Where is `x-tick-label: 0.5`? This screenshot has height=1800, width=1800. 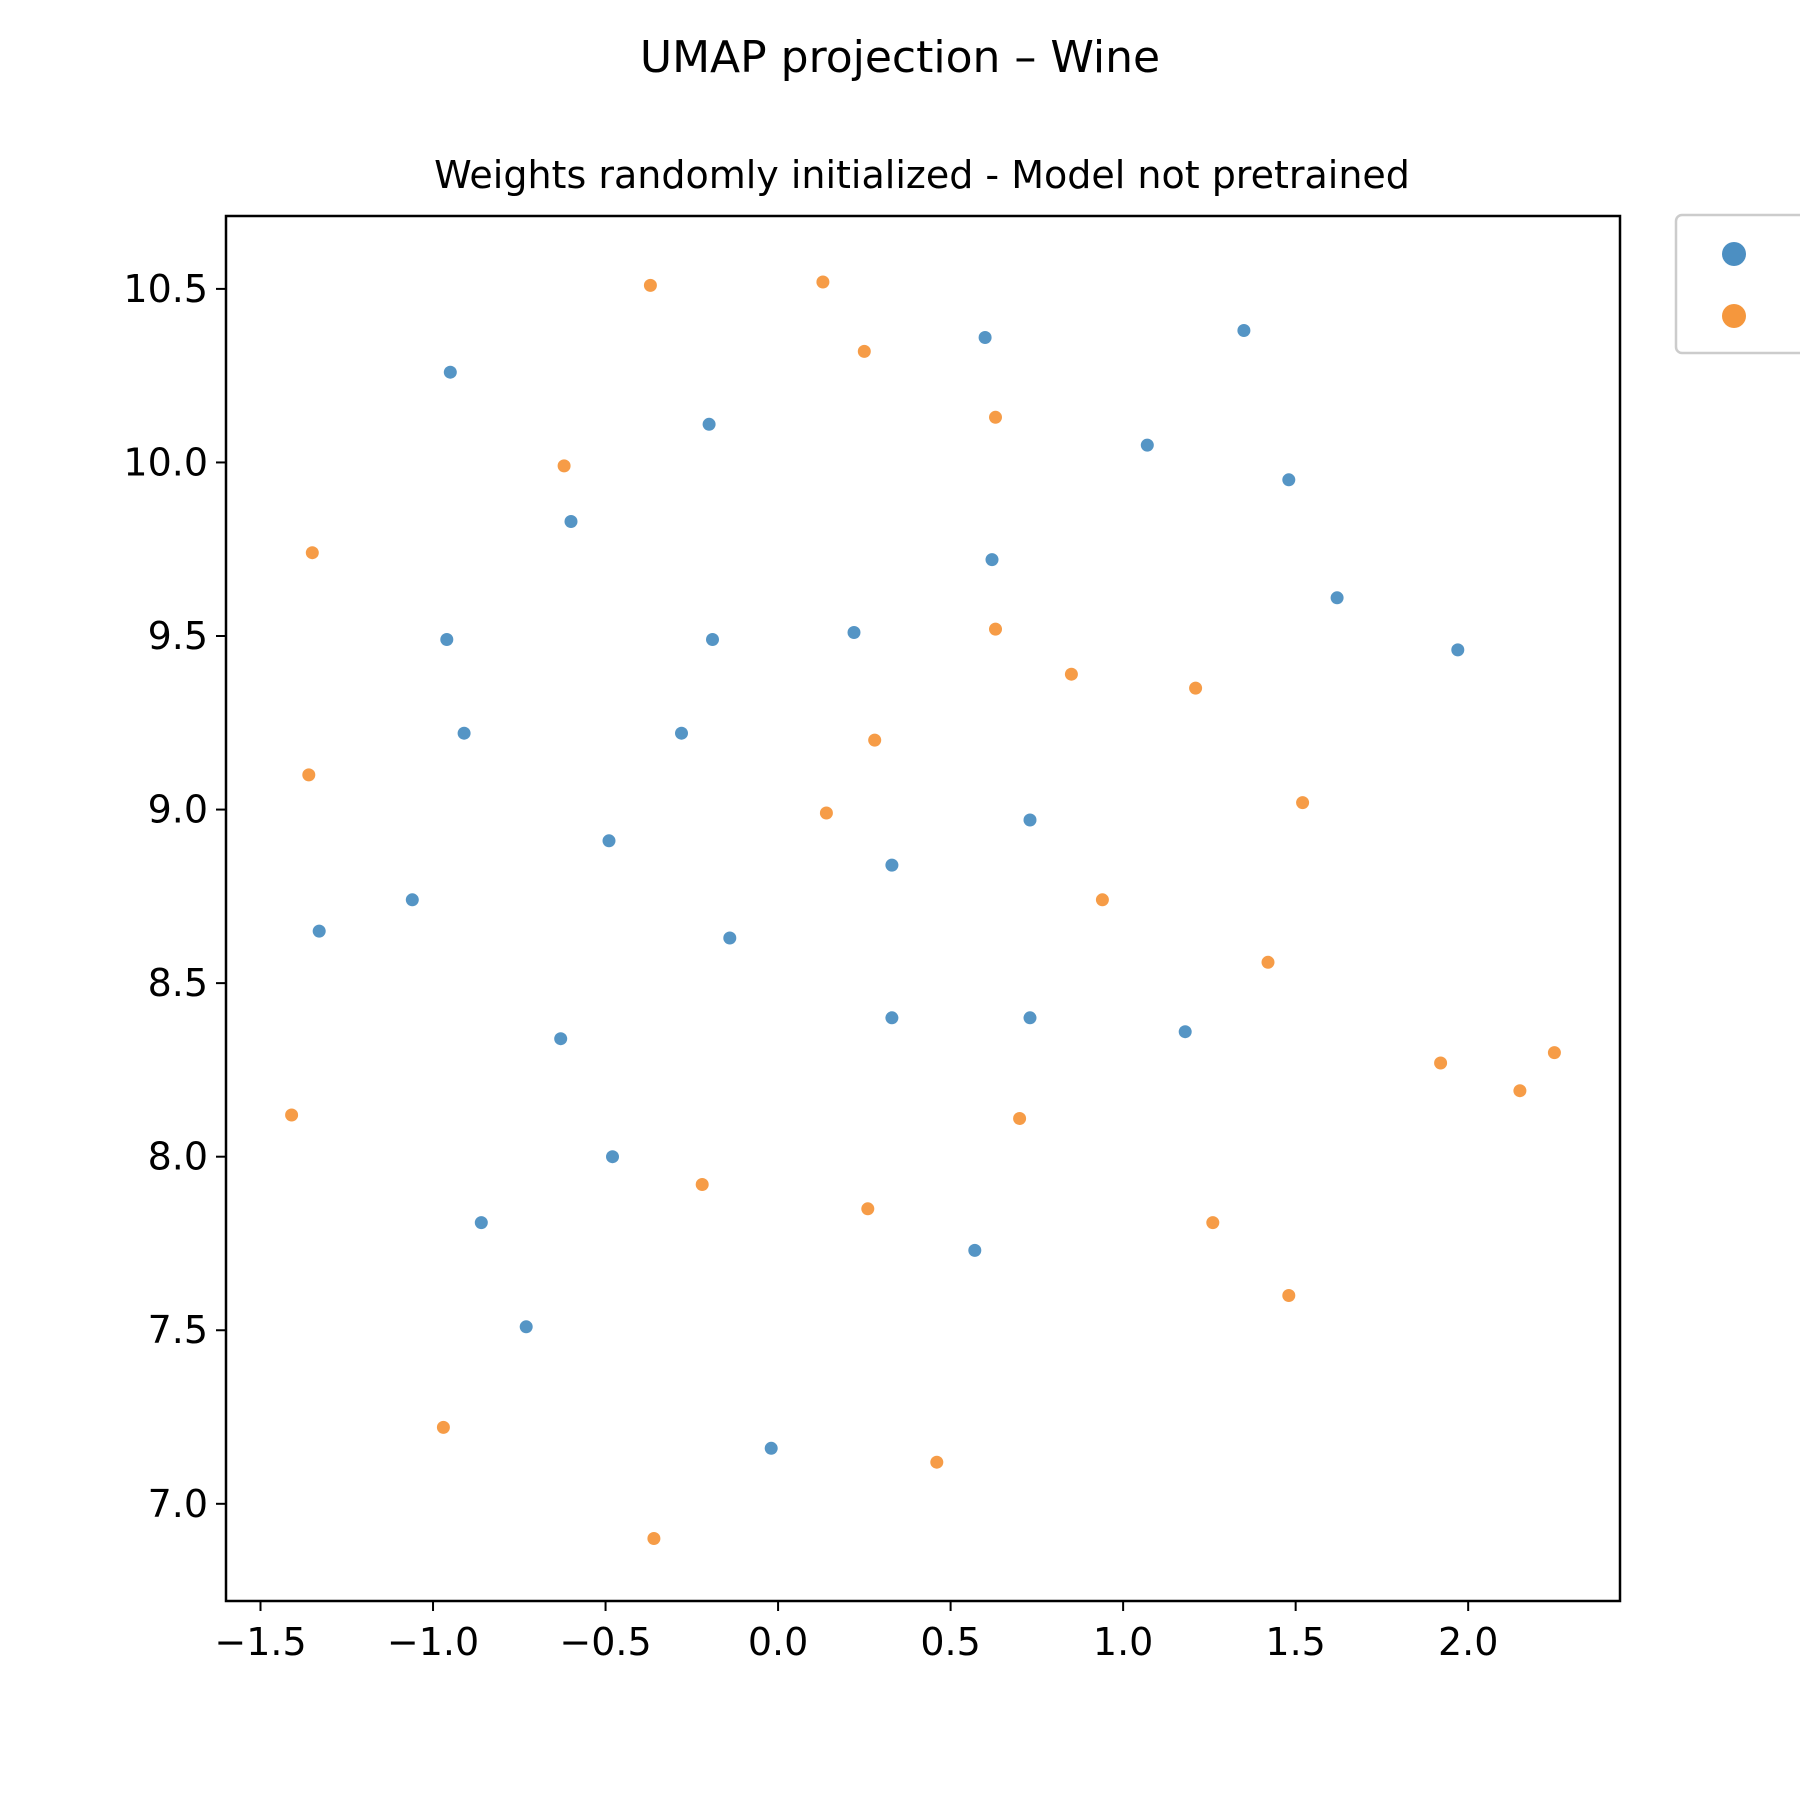
x-tick-label: 0.5 is located at coordinates (950, 1642).